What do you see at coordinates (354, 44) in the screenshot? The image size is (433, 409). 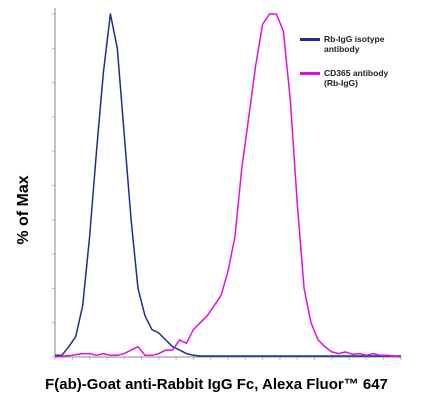 I see `legend-label-isotype: Rb-IgG isotype antibody` at bounding box center [354, 44].